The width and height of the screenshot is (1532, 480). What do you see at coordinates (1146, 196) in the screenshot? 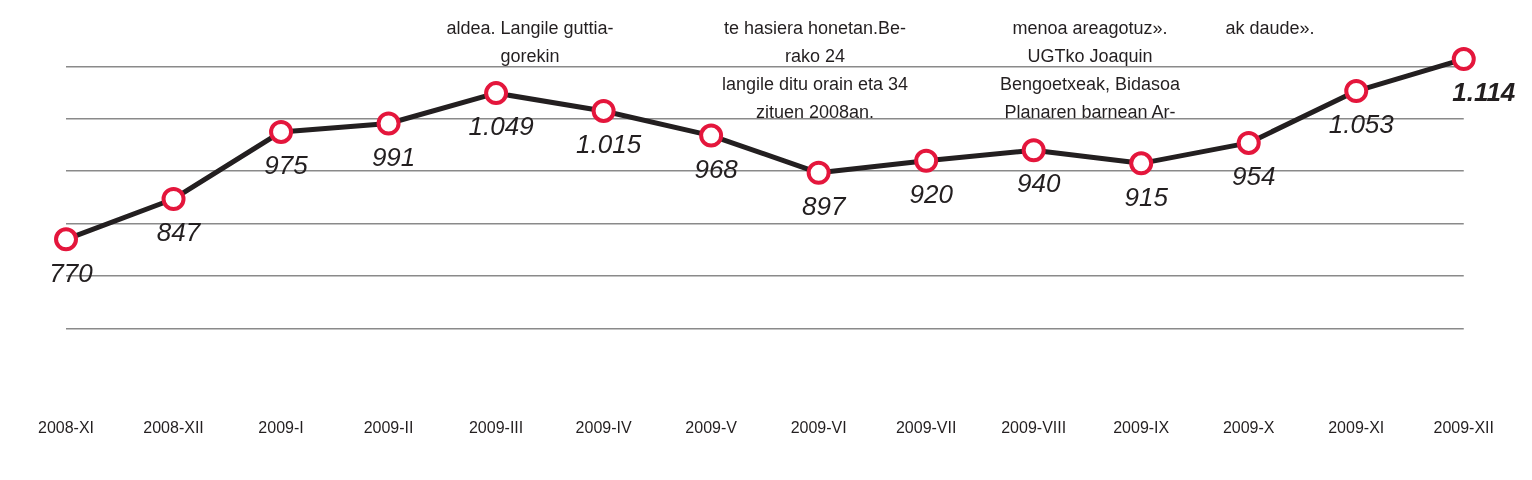
I see `data-label: 915` at bounding box center [1146, 196].